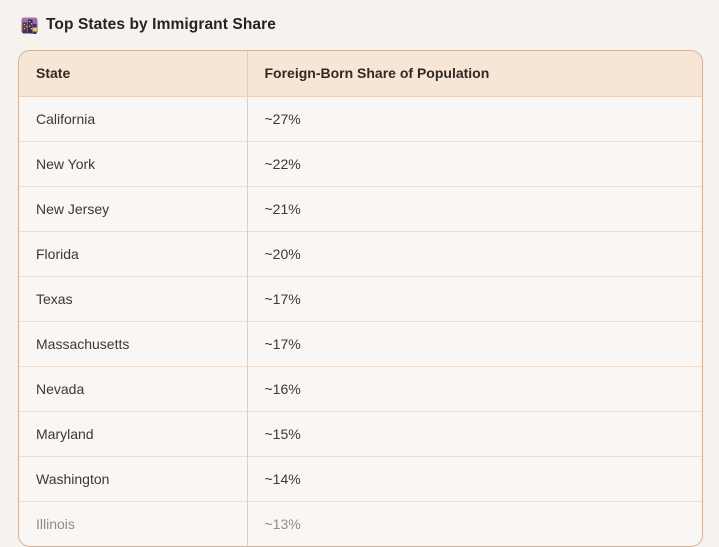 This screenshot has width=719, height=547. I want to click on header-row: State Foreign-Born Share of Population, so click(360, 74).